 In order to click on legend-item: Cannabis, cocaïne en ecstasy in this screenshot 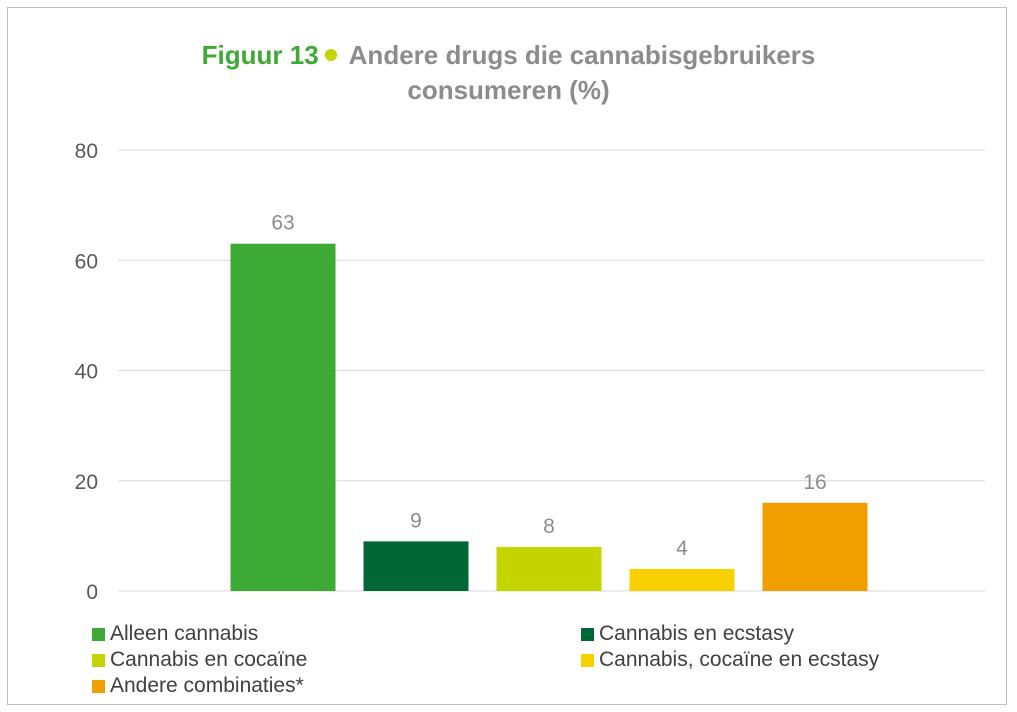, I will do `click(730, 660)`.